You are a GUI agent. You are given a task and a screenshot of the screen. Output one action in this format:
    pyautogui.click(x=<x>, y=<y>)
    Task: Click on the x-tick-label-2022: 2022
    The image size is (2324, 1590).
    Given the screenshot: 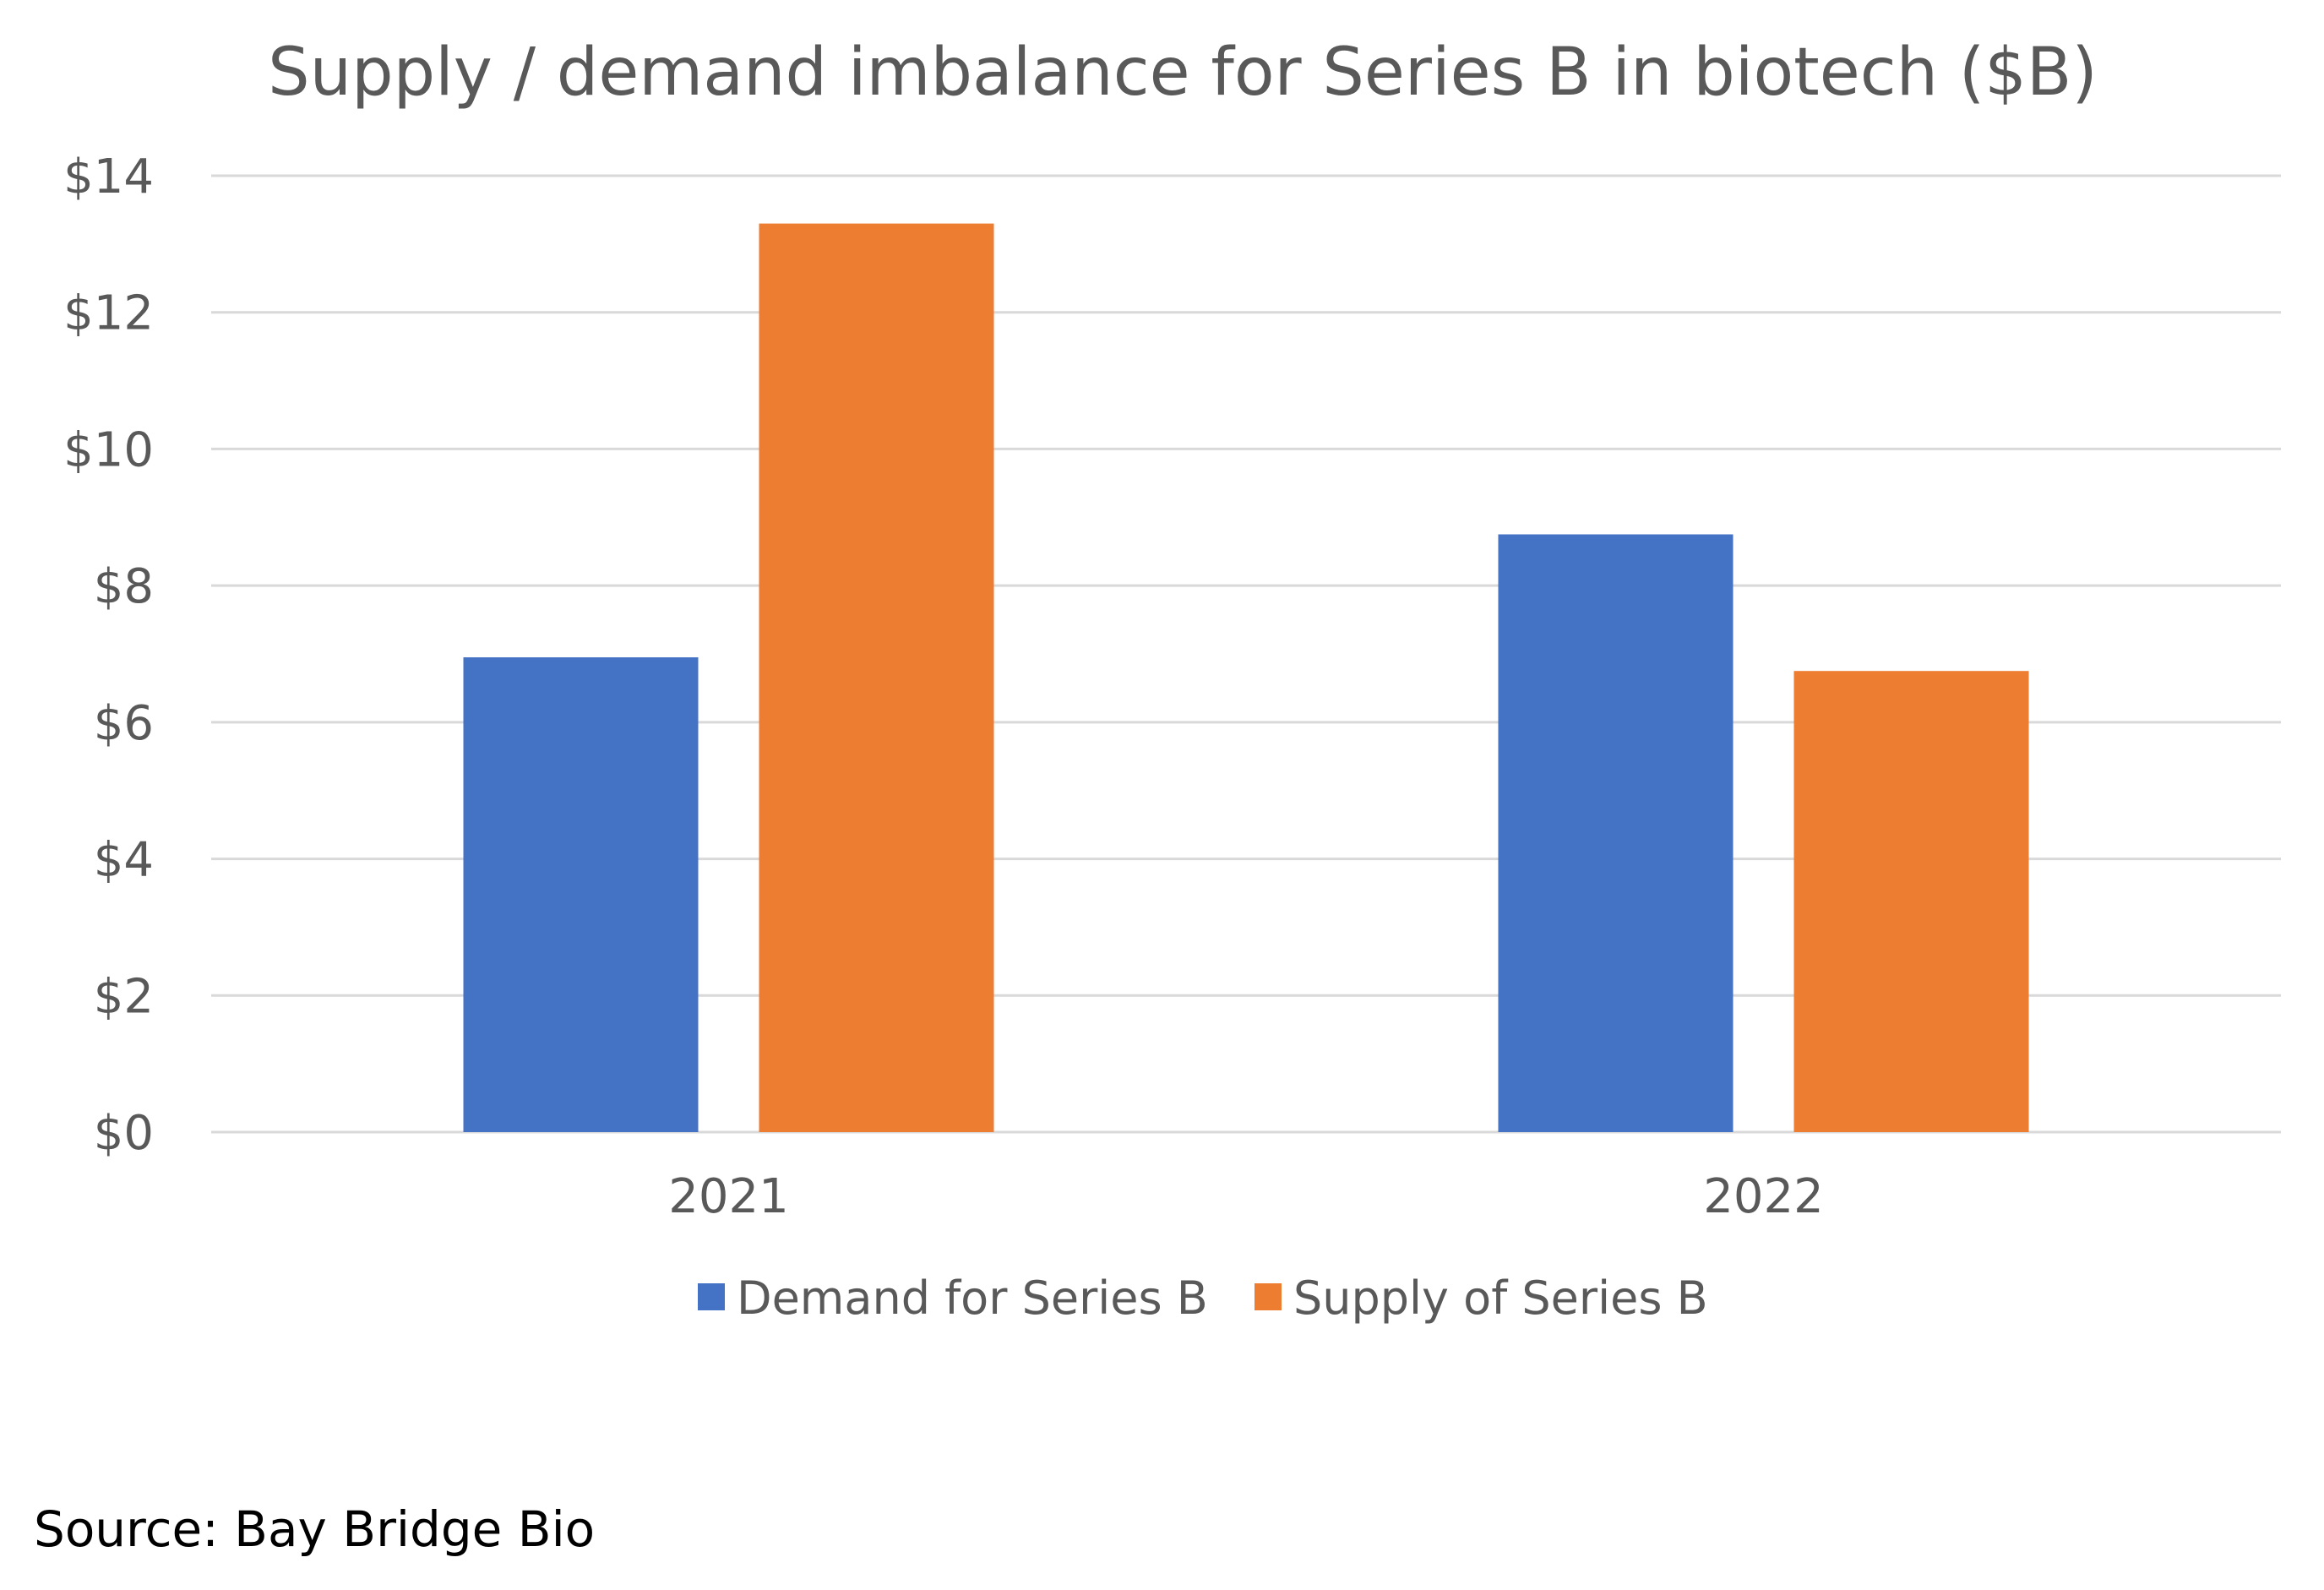 What is the action you would take?
    pyautogui.click(x=1763, y=1196)
    